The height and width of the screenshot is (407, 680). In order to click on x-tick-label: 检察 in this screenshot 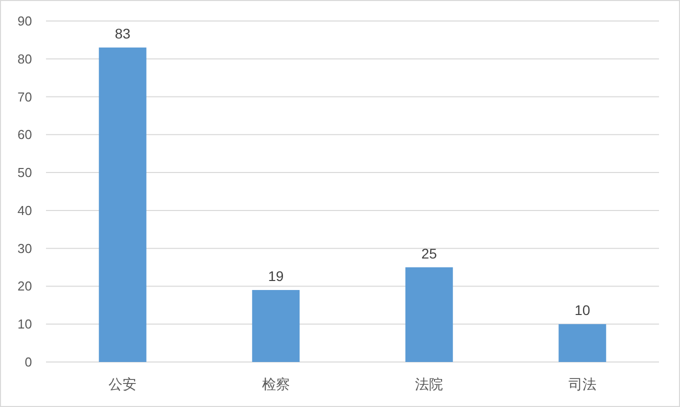, I will do `click(276, 384)`.